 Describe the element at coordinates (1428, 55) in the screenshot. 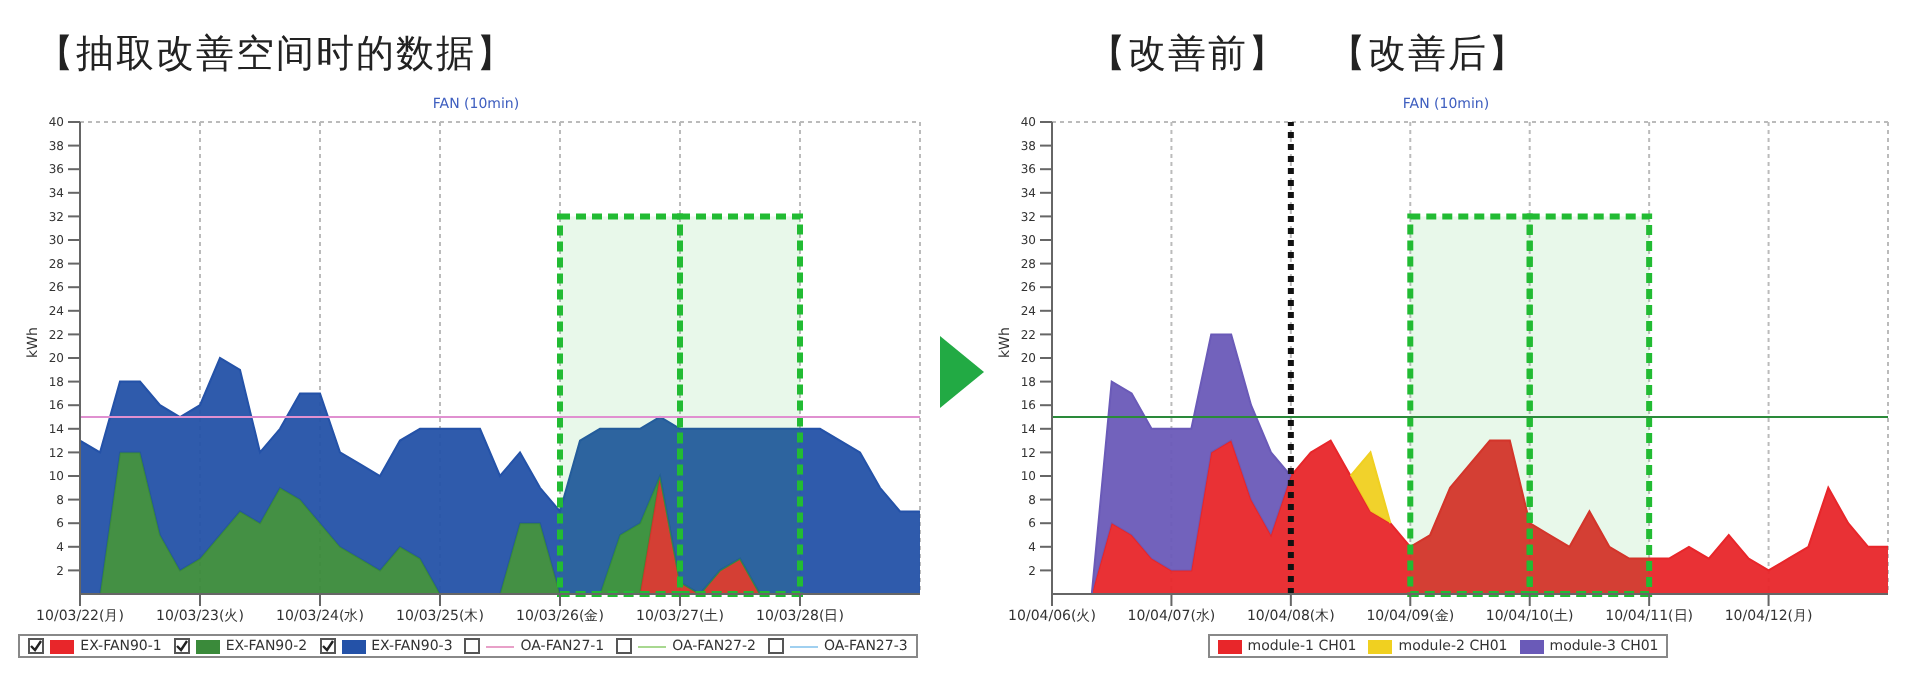

I see `text: 【改善后】` at that location.